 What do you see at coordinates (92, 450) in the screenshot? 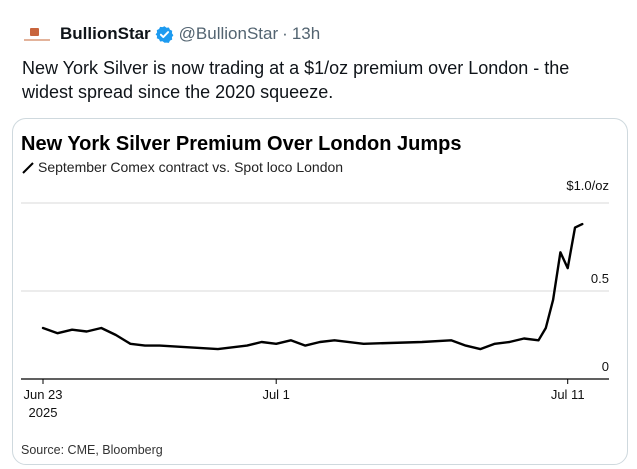
I see `source-note: Source: CME, Bloomberg` at bounding box center [92, 450].